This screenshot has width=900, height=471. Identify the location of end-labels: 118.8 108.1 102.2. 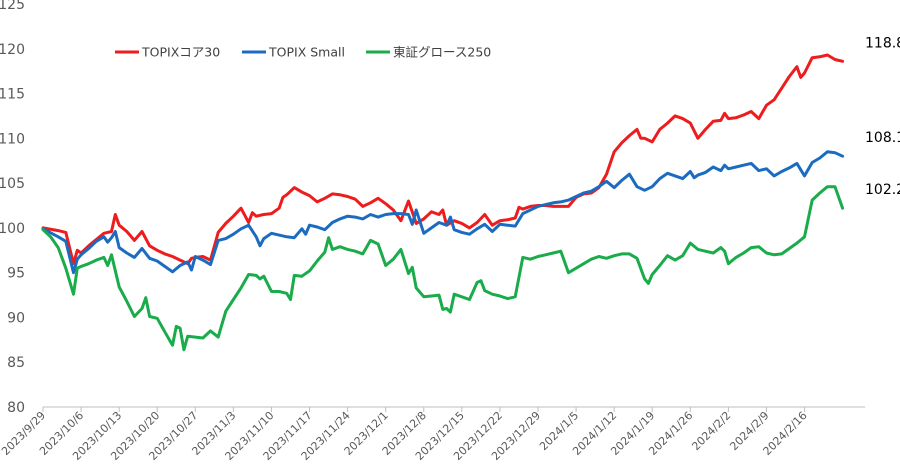
(882, 116).